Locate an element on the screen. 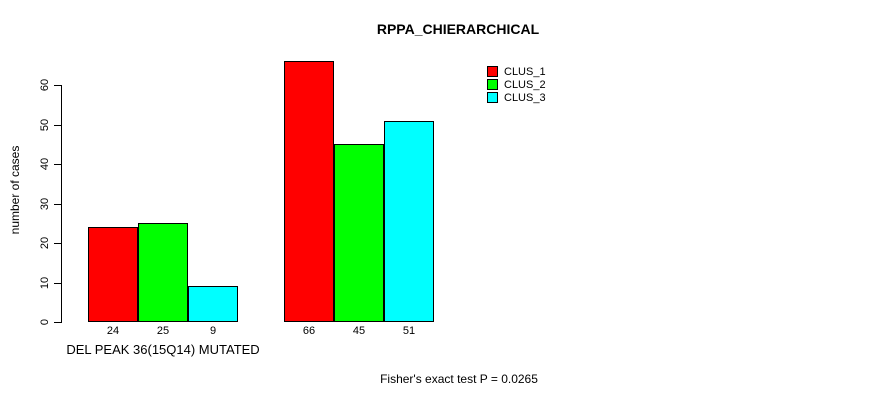 The width and height of the screenshot is (890, 400). bar-value-label: 51 is located at coordinates (409, 331).